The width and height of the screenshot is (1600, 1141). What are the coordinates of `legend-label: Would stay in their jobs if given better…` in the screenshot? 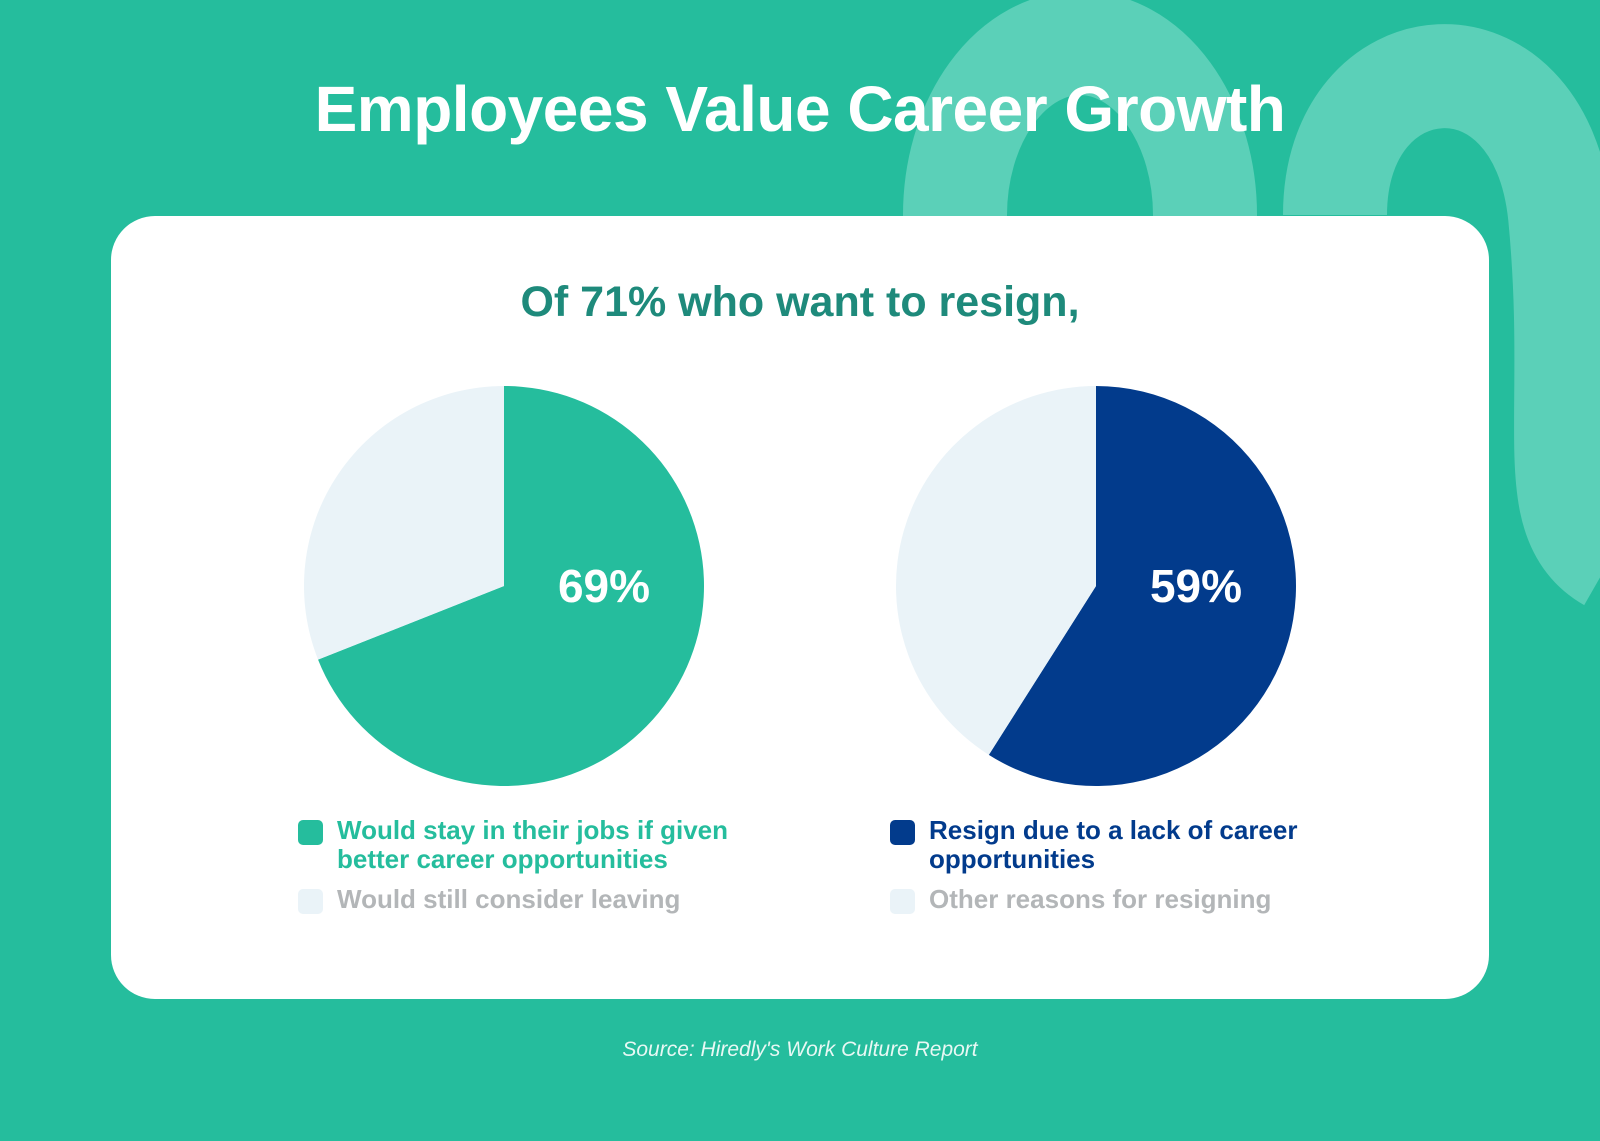 It's located at (533, 844).